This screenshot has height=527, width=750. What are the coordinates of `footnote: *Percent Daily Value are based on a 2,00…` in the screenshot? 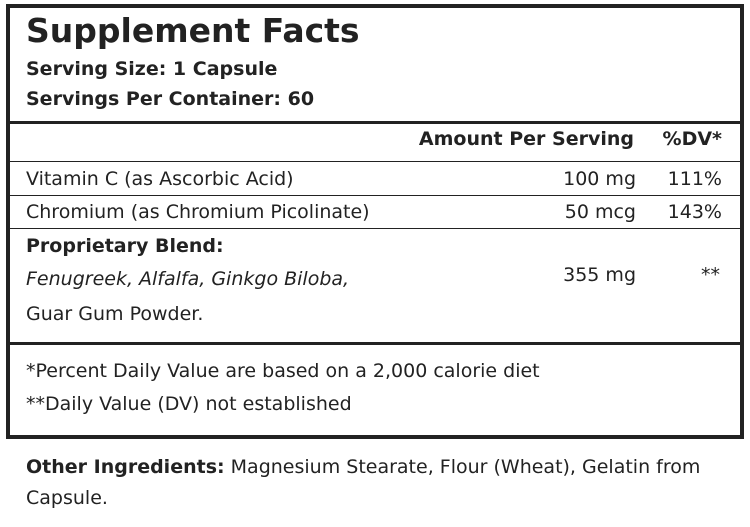 It's located at (283, 371).